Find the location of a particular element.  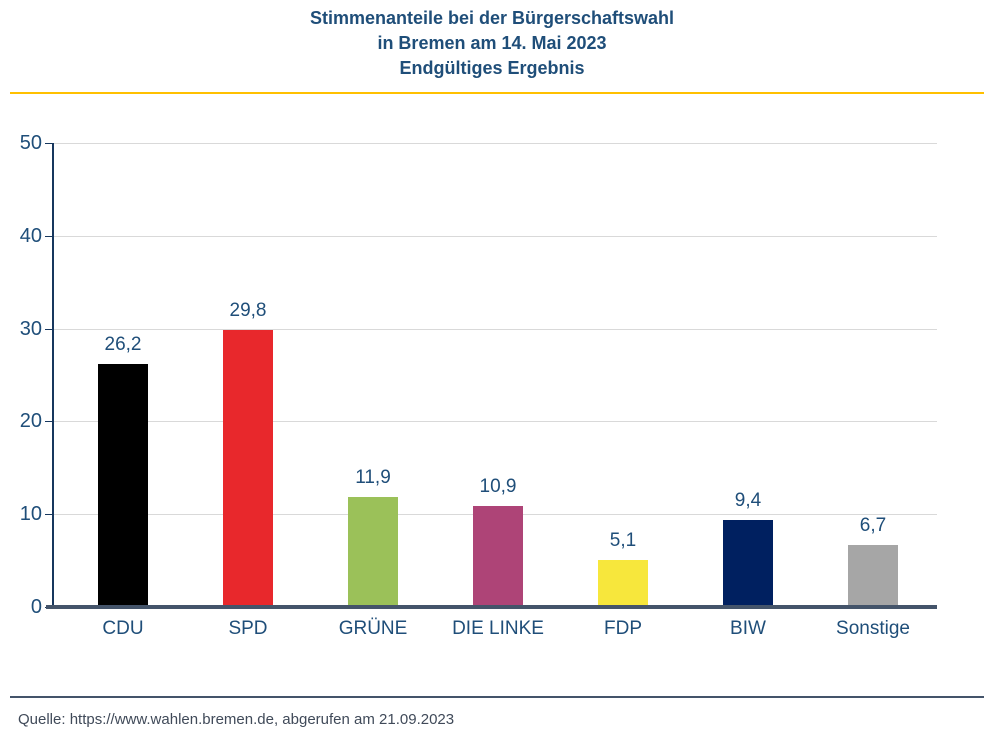

y-axis-label-20: 20 is located at coordinates (30, 421).